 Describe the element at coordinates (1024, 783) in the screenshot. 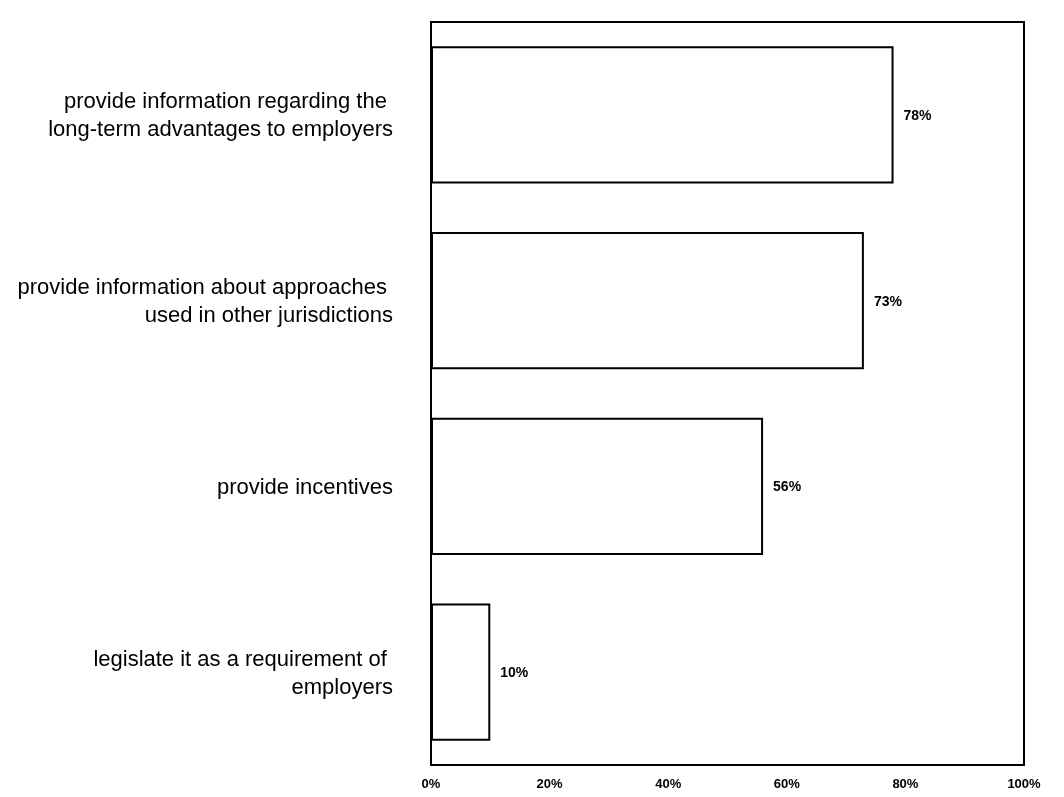

I see `x-tick-label: 100%` at that location.